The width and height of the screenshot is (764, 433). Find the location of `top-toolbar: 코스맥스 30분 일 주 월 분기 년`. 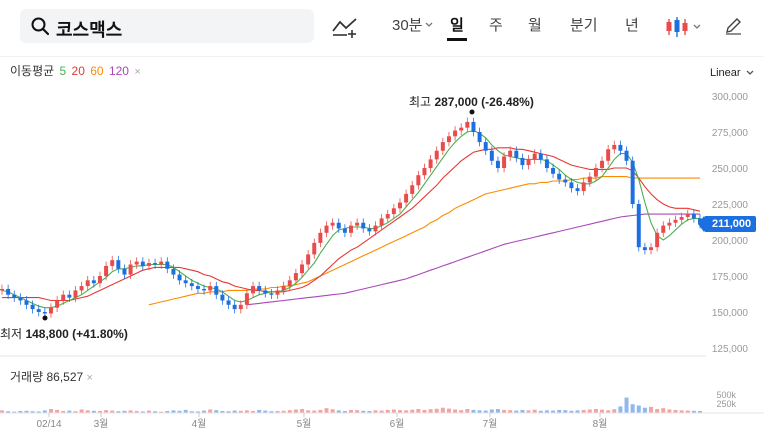

top-toolbar: 코스맥스 30분 일 주 월 분기 년 is located at coordinates (382, 28).